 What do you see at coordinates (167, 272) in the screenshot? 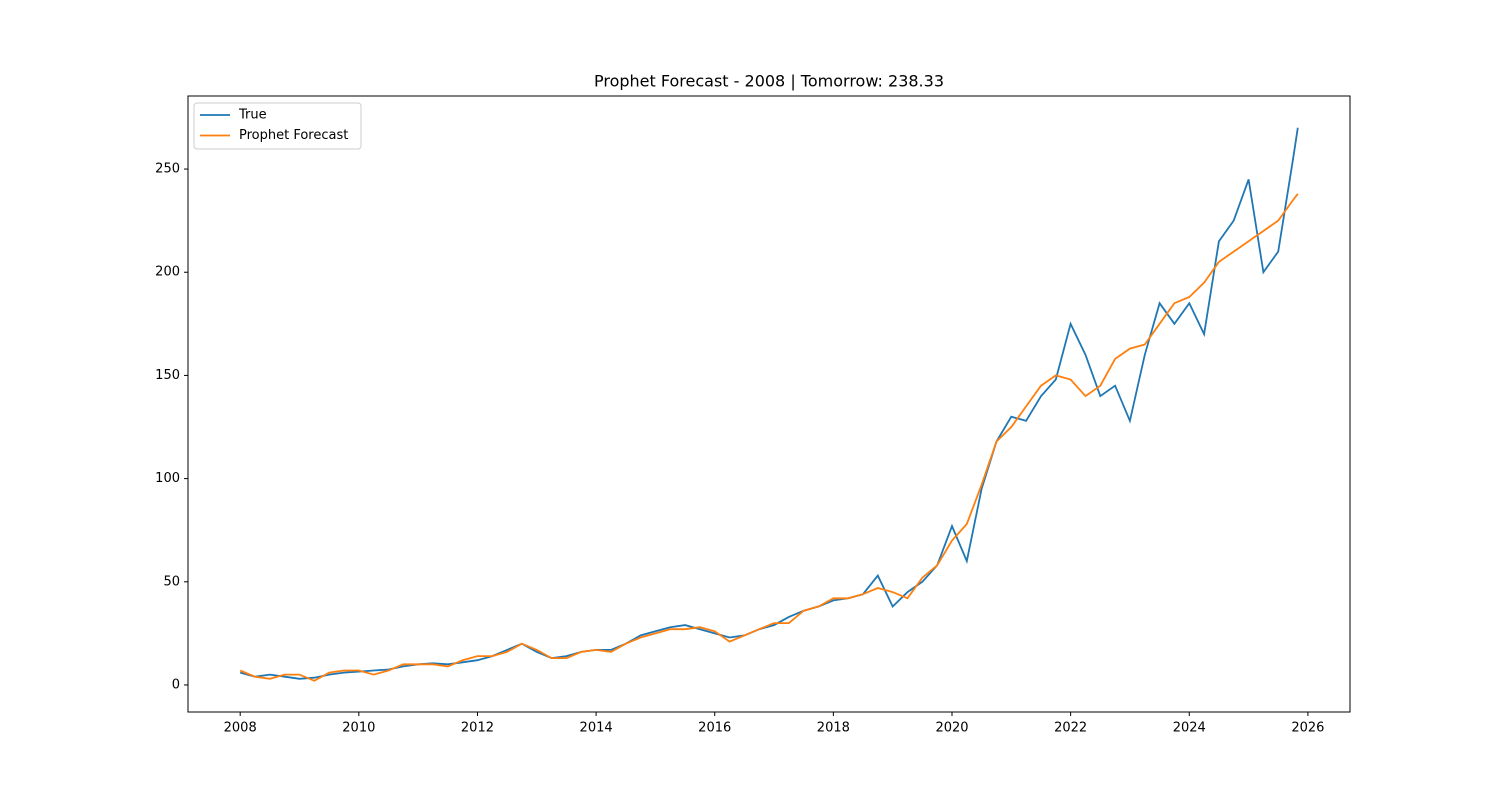
I see `y-tick-label: 200` at bounding box center [167, 272].